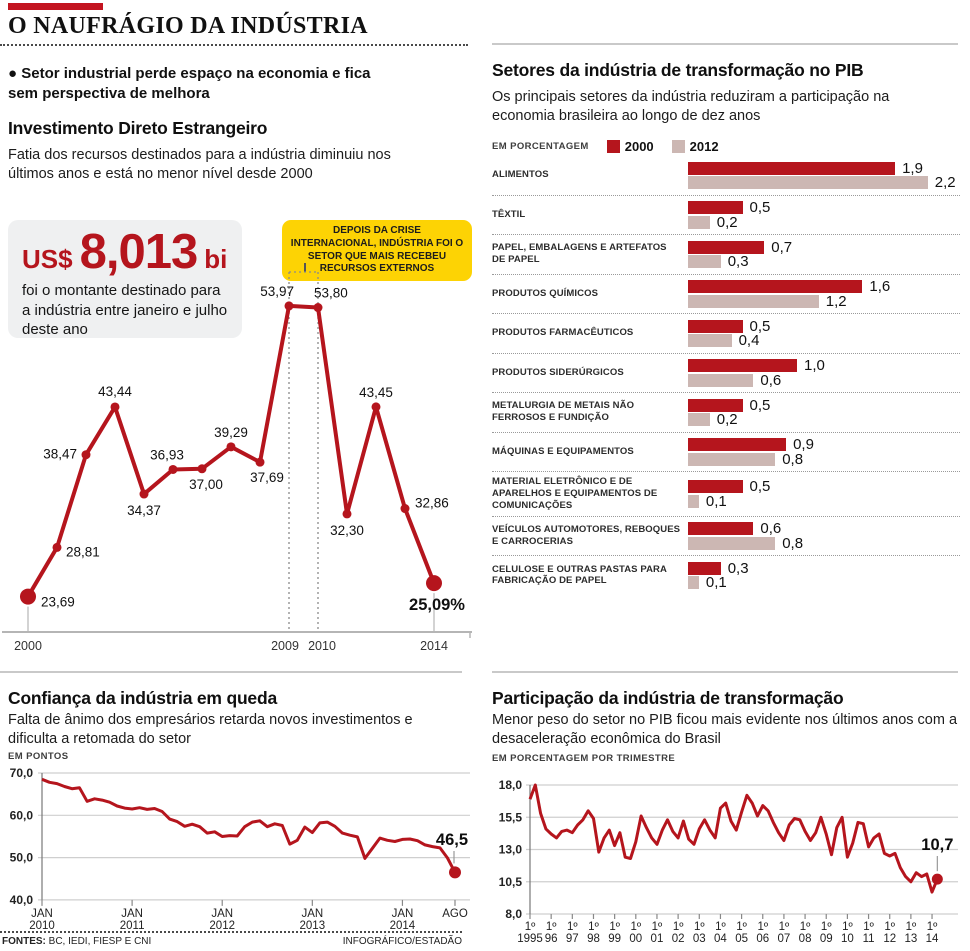  What do you see at coordinates (22, 900) in the screenshot?
I see `y-tick-label: 40,0` at bounding box center [22, 900].